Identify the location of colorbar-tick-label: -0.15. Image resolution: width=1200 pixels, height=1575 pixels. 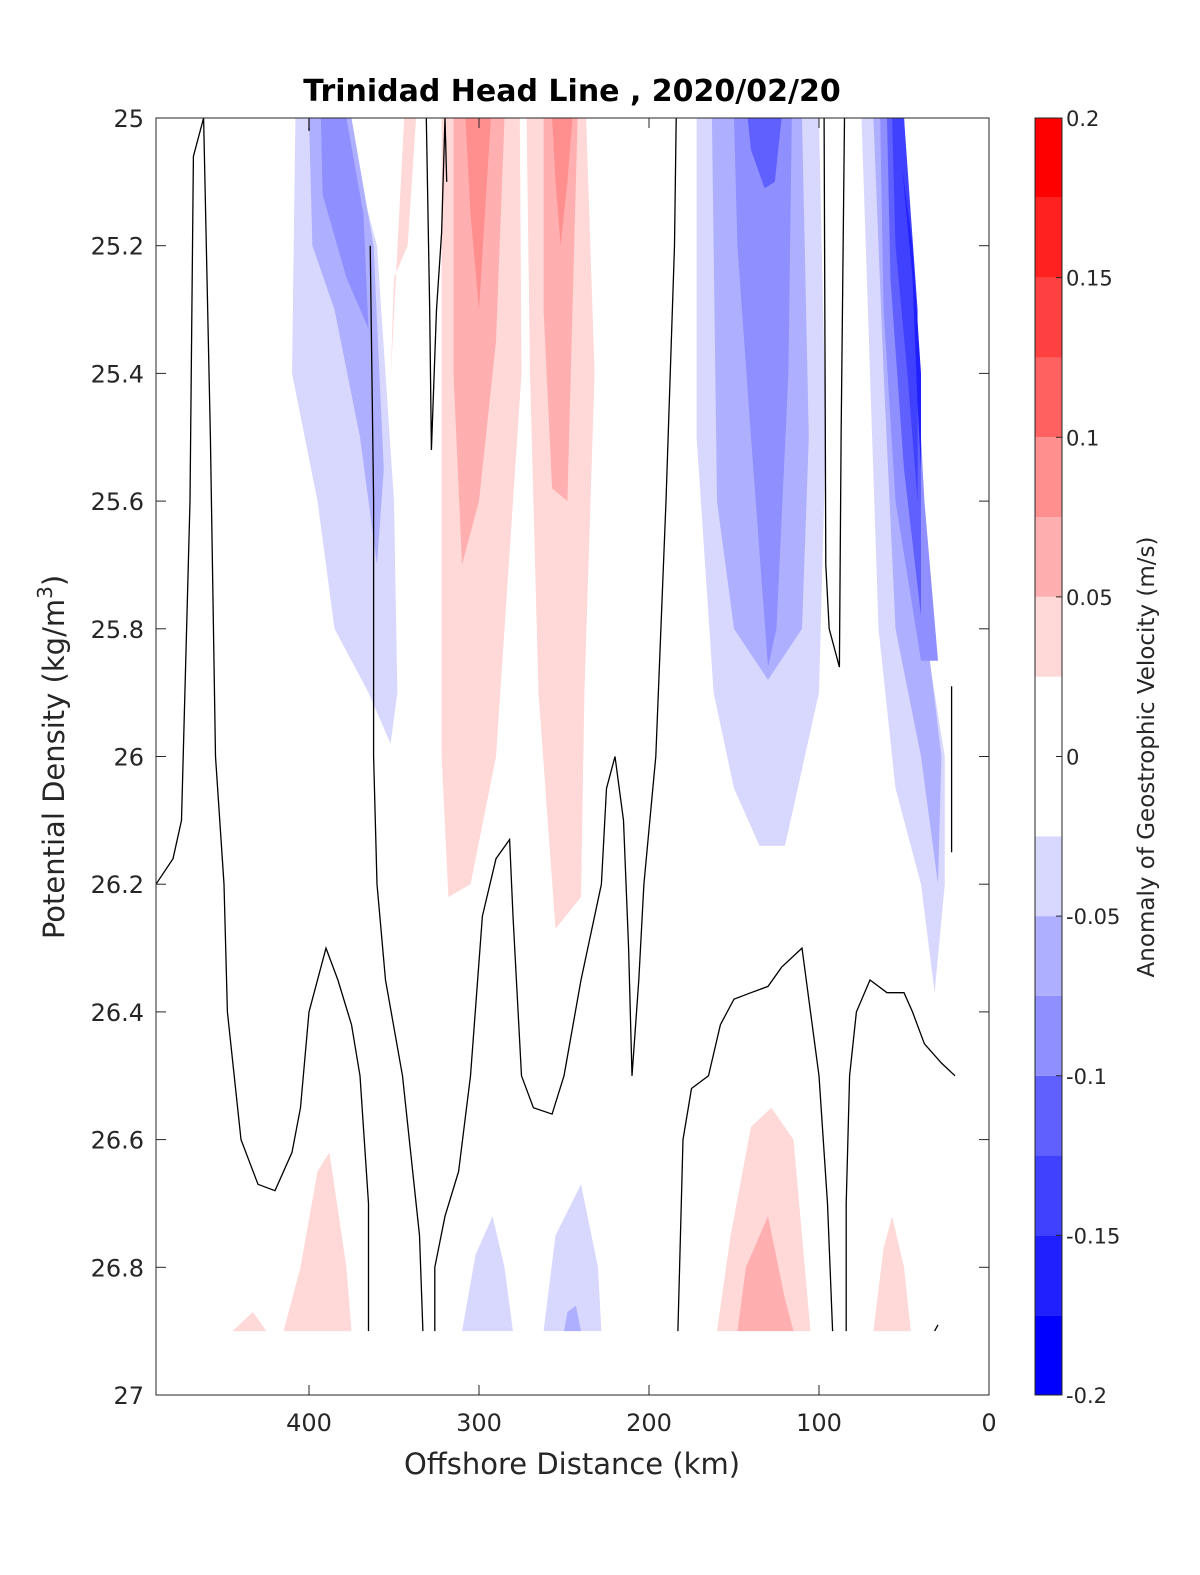
(1093, 1236).